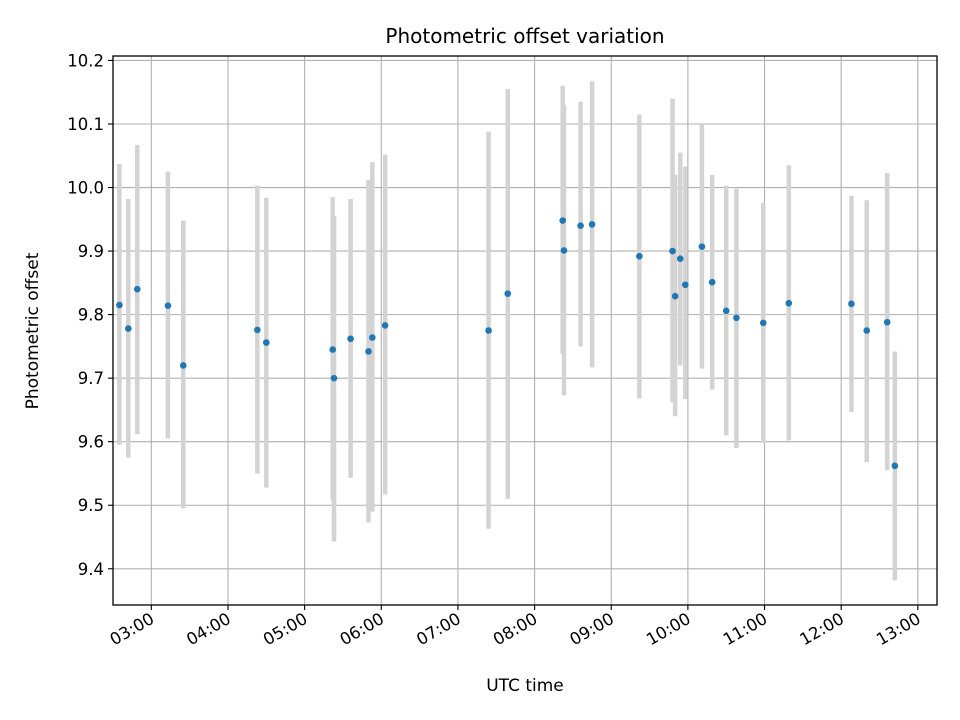  I want to click on y-tick-label: 10.1, so click(85, 124).